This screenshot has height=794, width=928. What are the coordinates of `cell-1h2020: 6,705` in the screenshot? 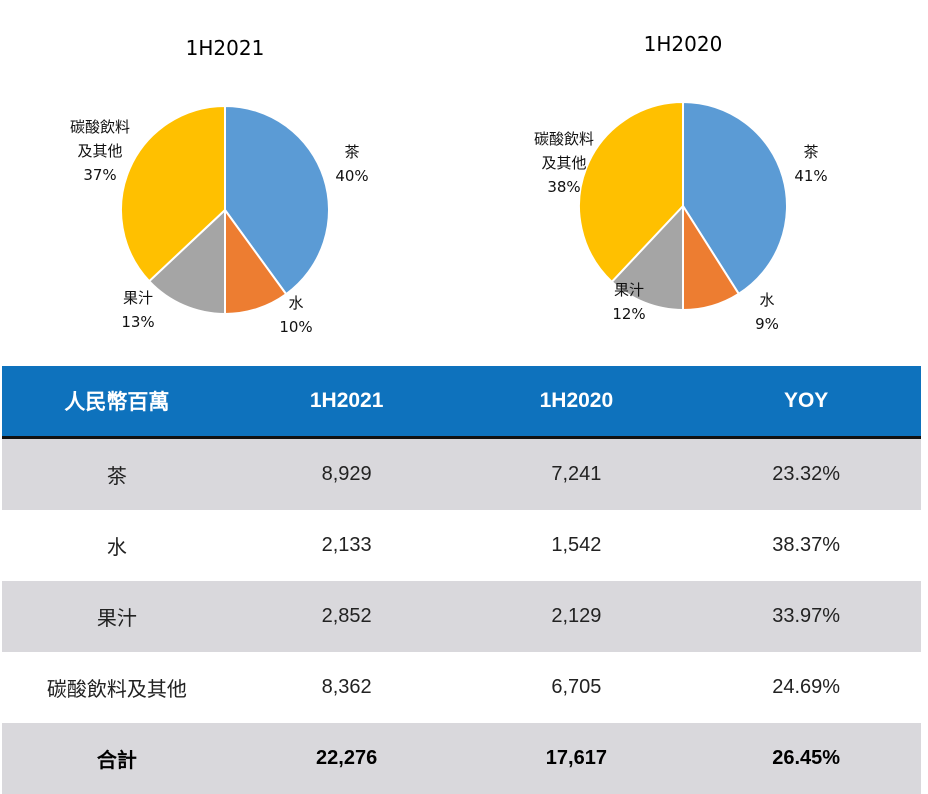 It's located at (576, 687).